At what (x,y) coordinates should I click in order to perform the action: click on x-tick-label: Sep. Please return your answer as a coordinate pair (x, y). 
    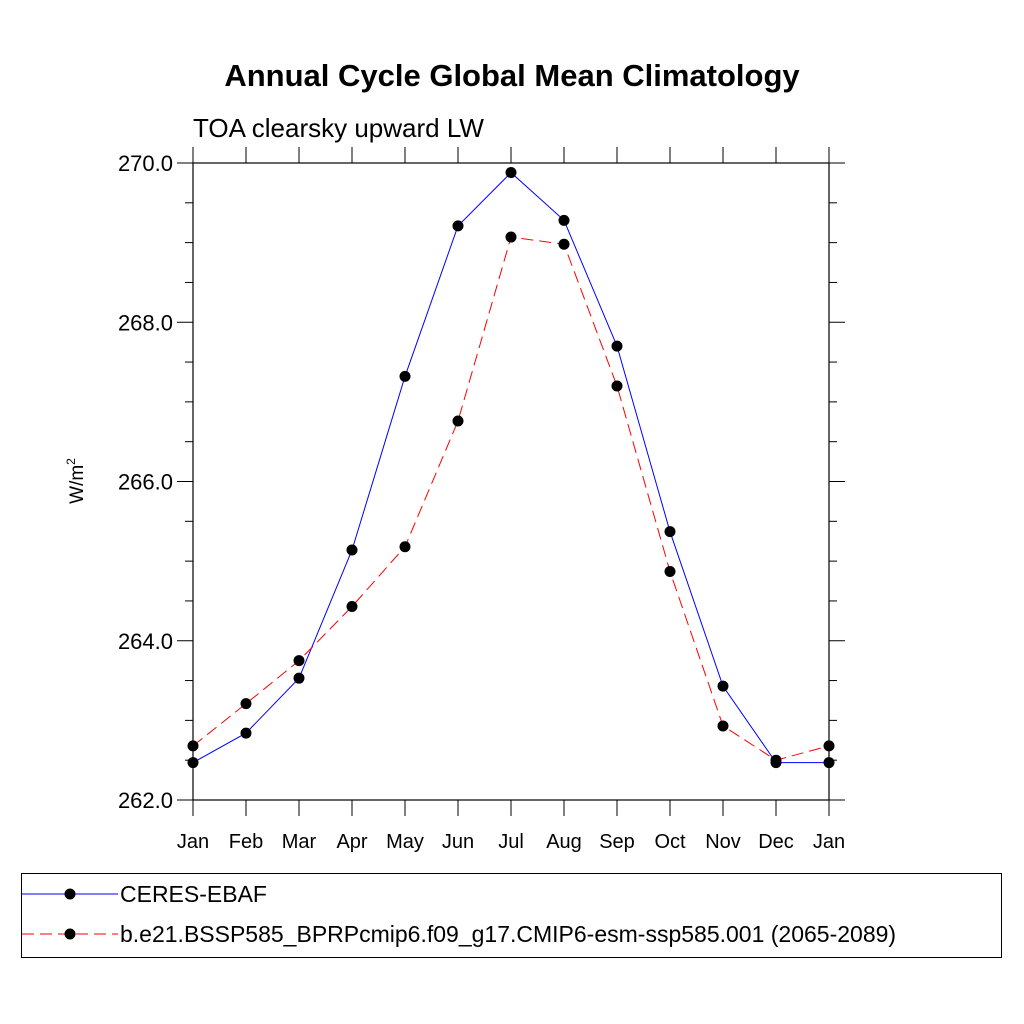
    Looking at the image, I should click on (617, 842).